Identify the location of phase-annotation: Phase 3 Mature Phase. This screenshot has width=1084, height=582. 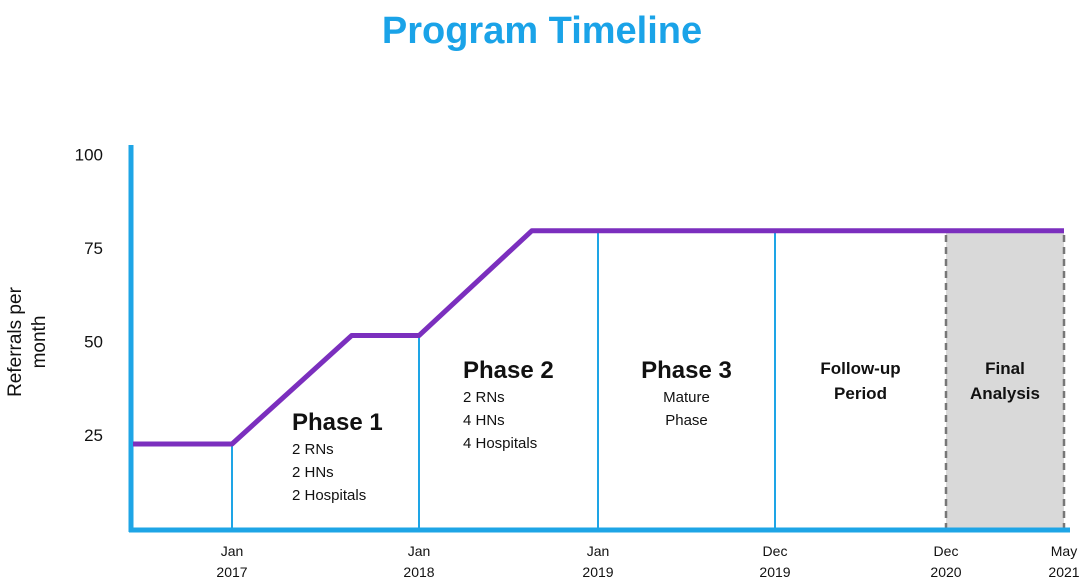
(686, 394).